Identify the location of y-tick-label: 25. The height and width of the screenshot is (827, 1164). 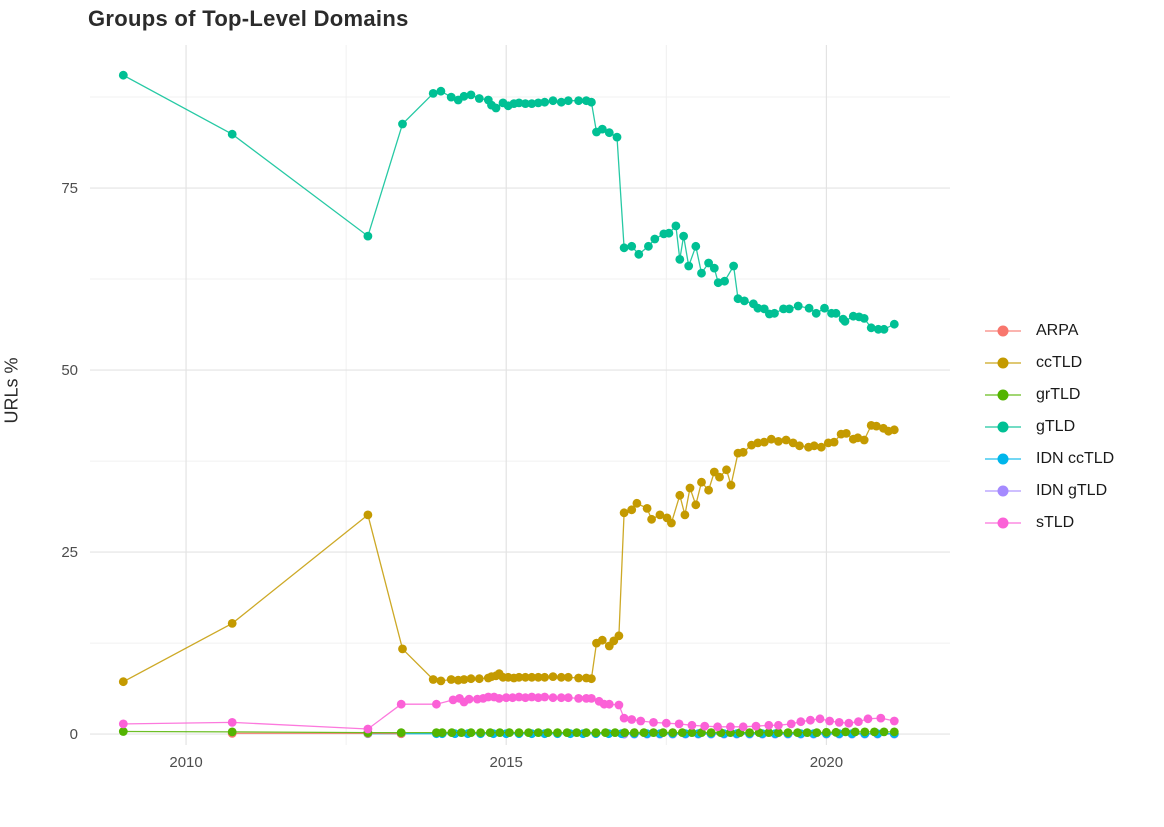
(69, 552).